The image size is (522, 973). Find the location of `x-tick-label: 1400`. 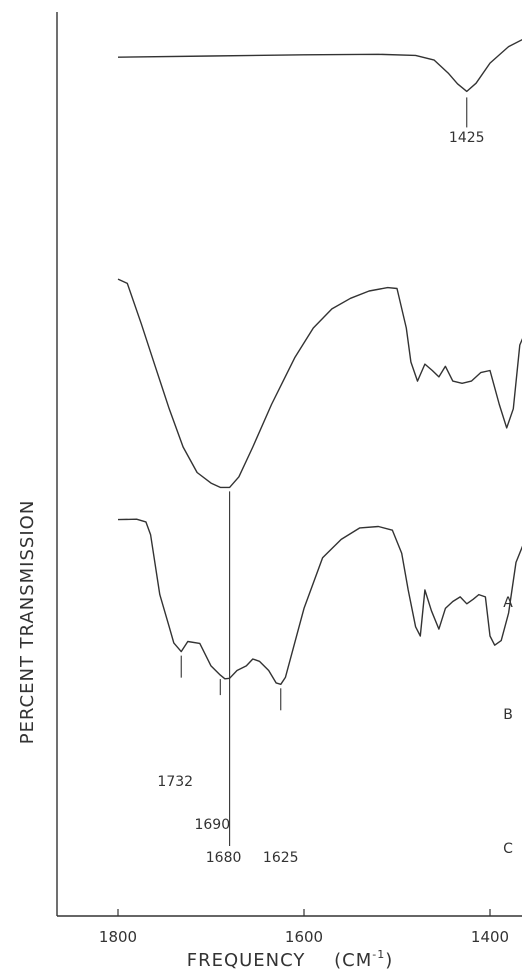

x-tick-label: 1400 is located at coordinates (490, 937).